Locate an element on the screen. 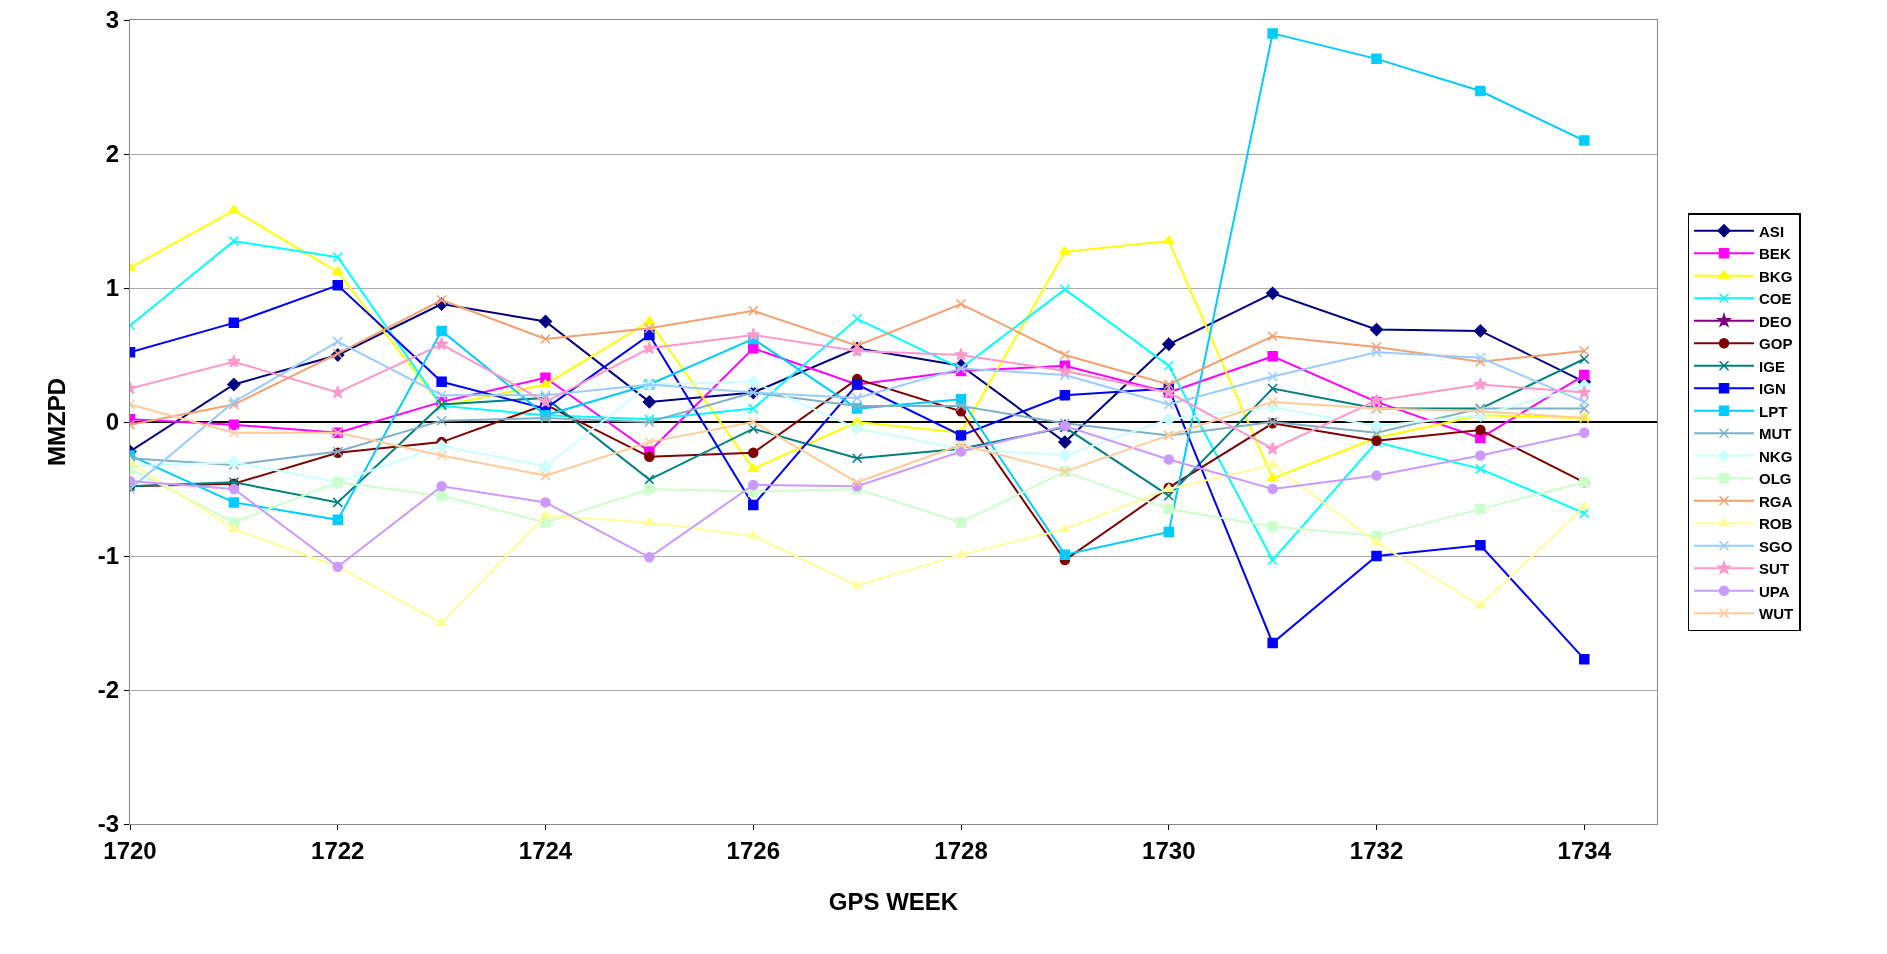  legend-label: UPA is located at coordinates (1774, 591).